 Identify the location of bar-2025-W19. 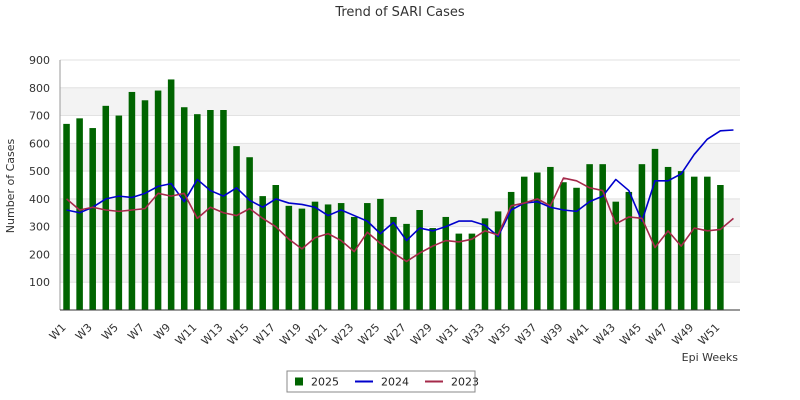
(302, 259).